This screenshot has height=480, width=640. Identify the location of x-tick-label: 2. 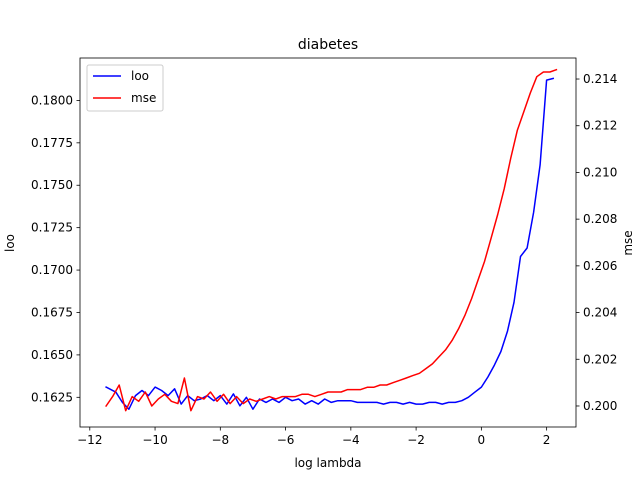
(547, 440).